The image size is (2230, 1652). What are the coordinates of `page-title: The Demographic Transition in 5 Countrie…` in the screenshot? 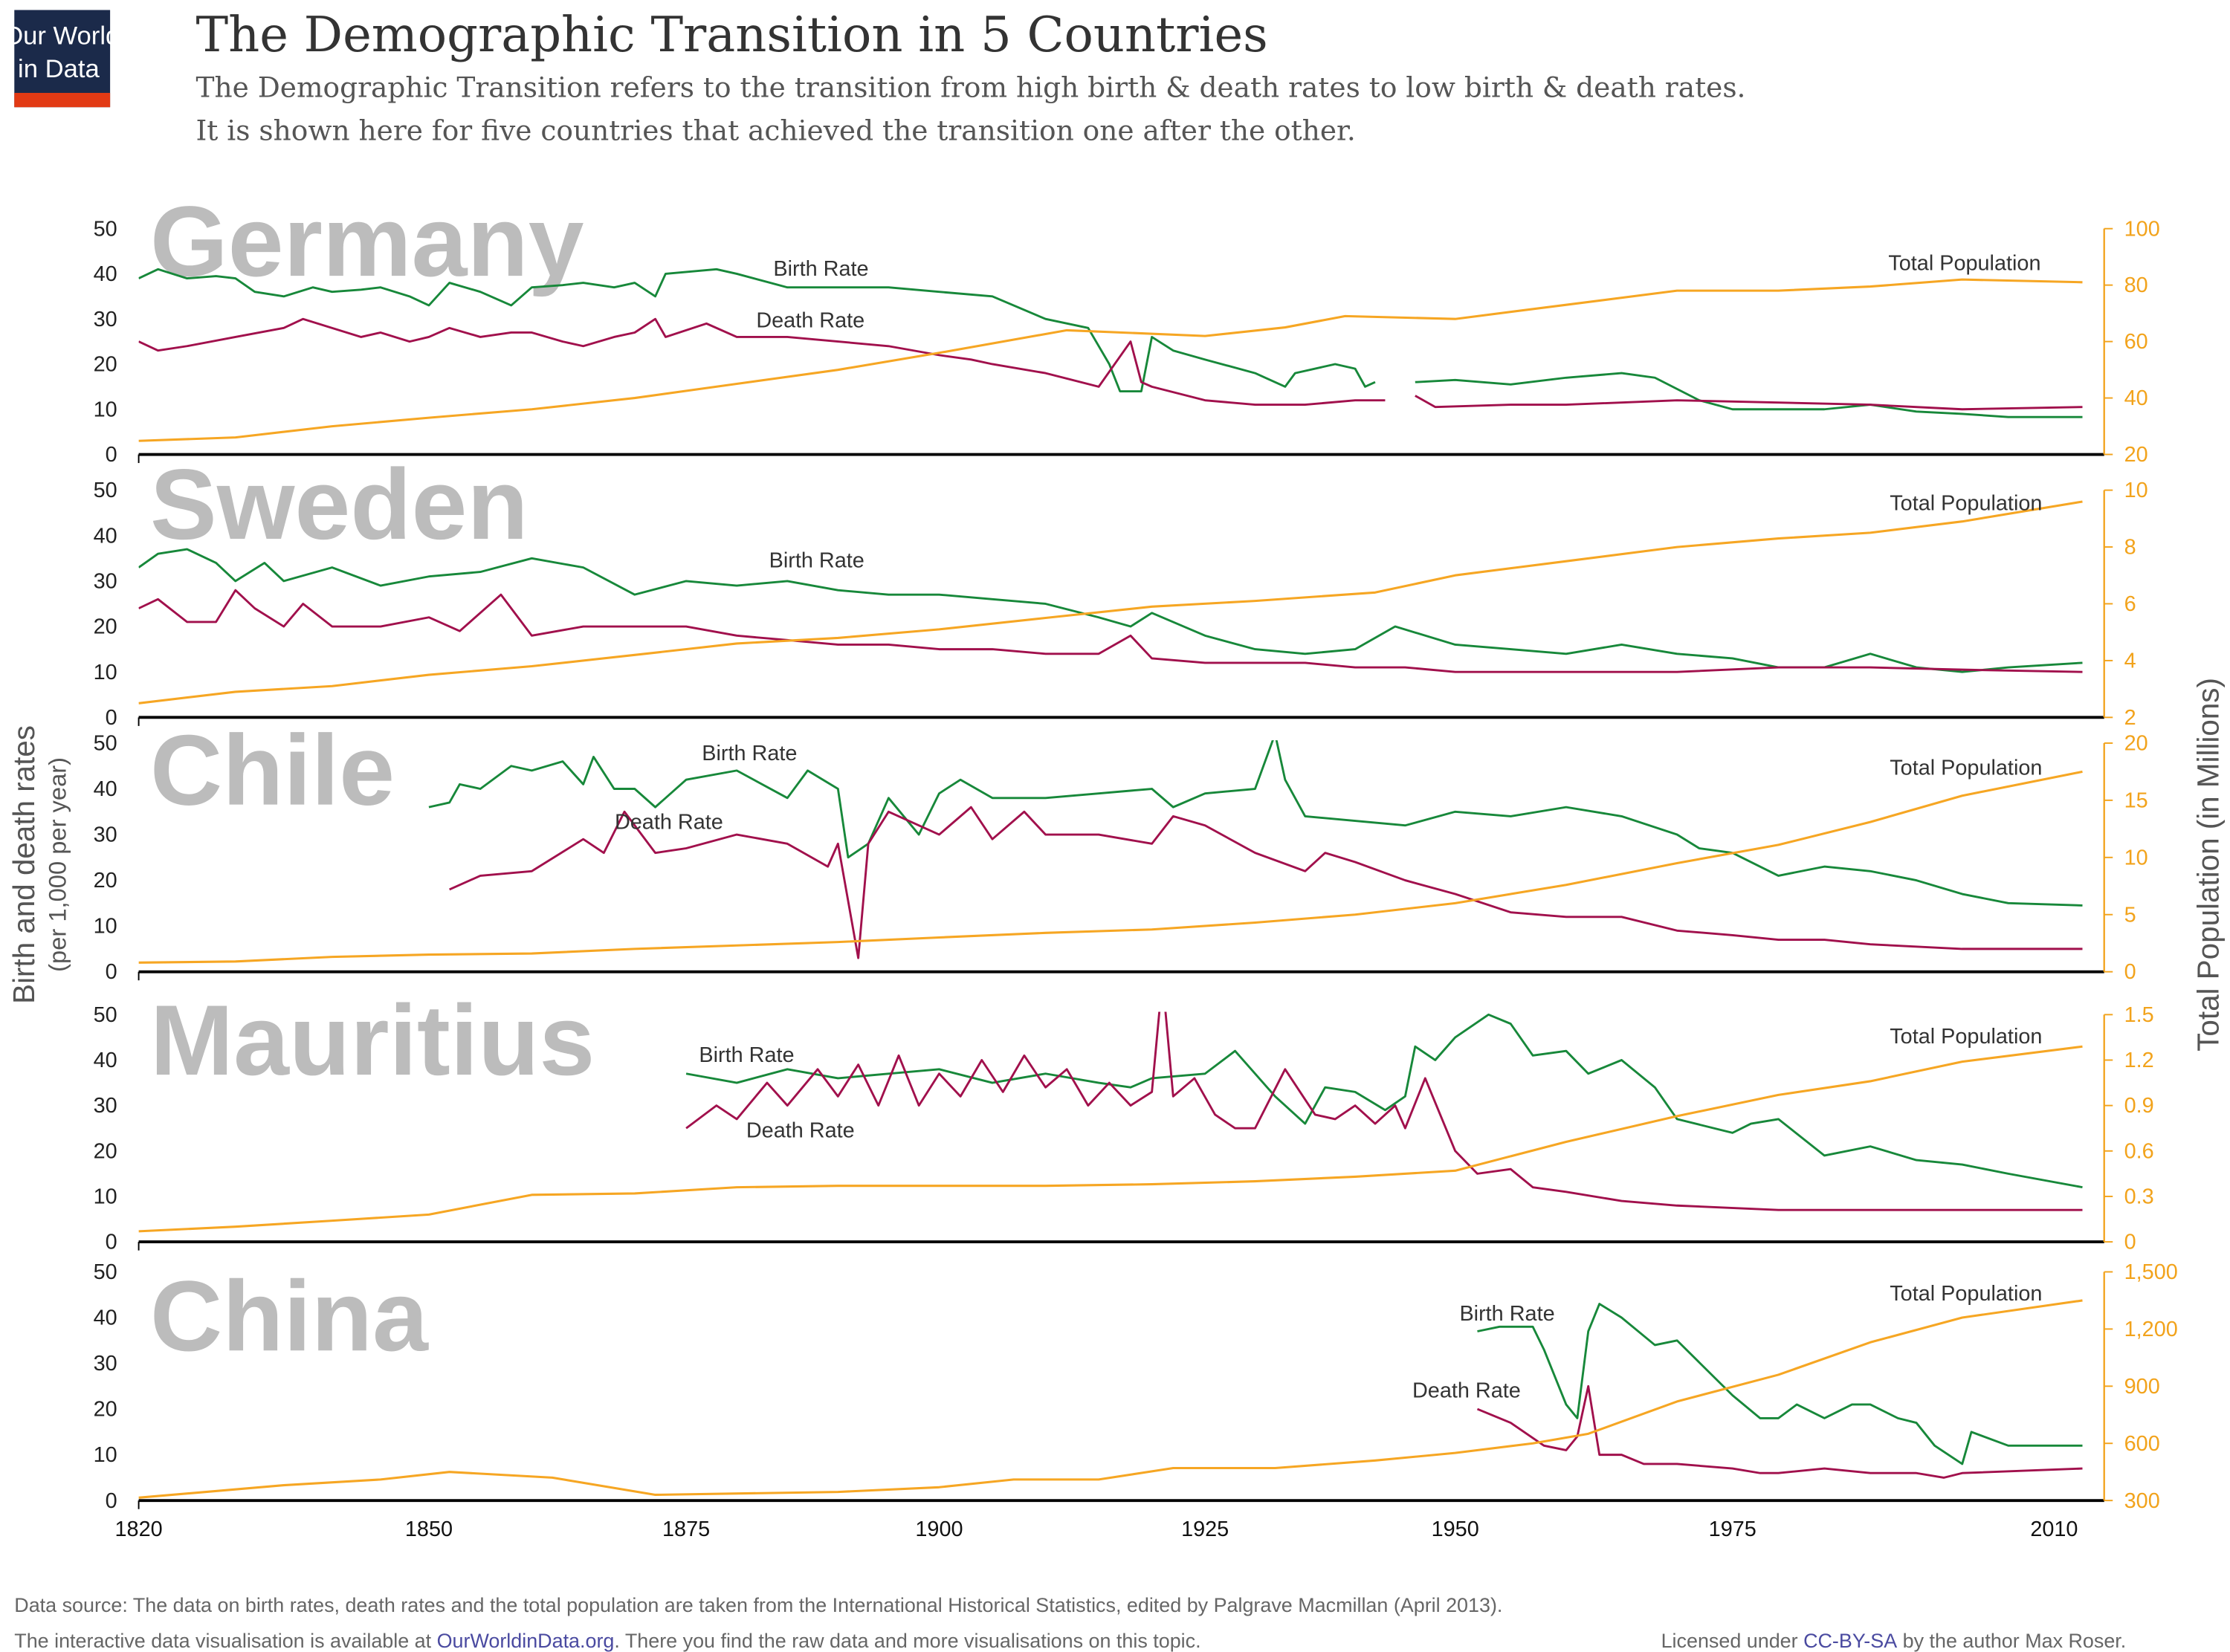 It's located at (732, 35).